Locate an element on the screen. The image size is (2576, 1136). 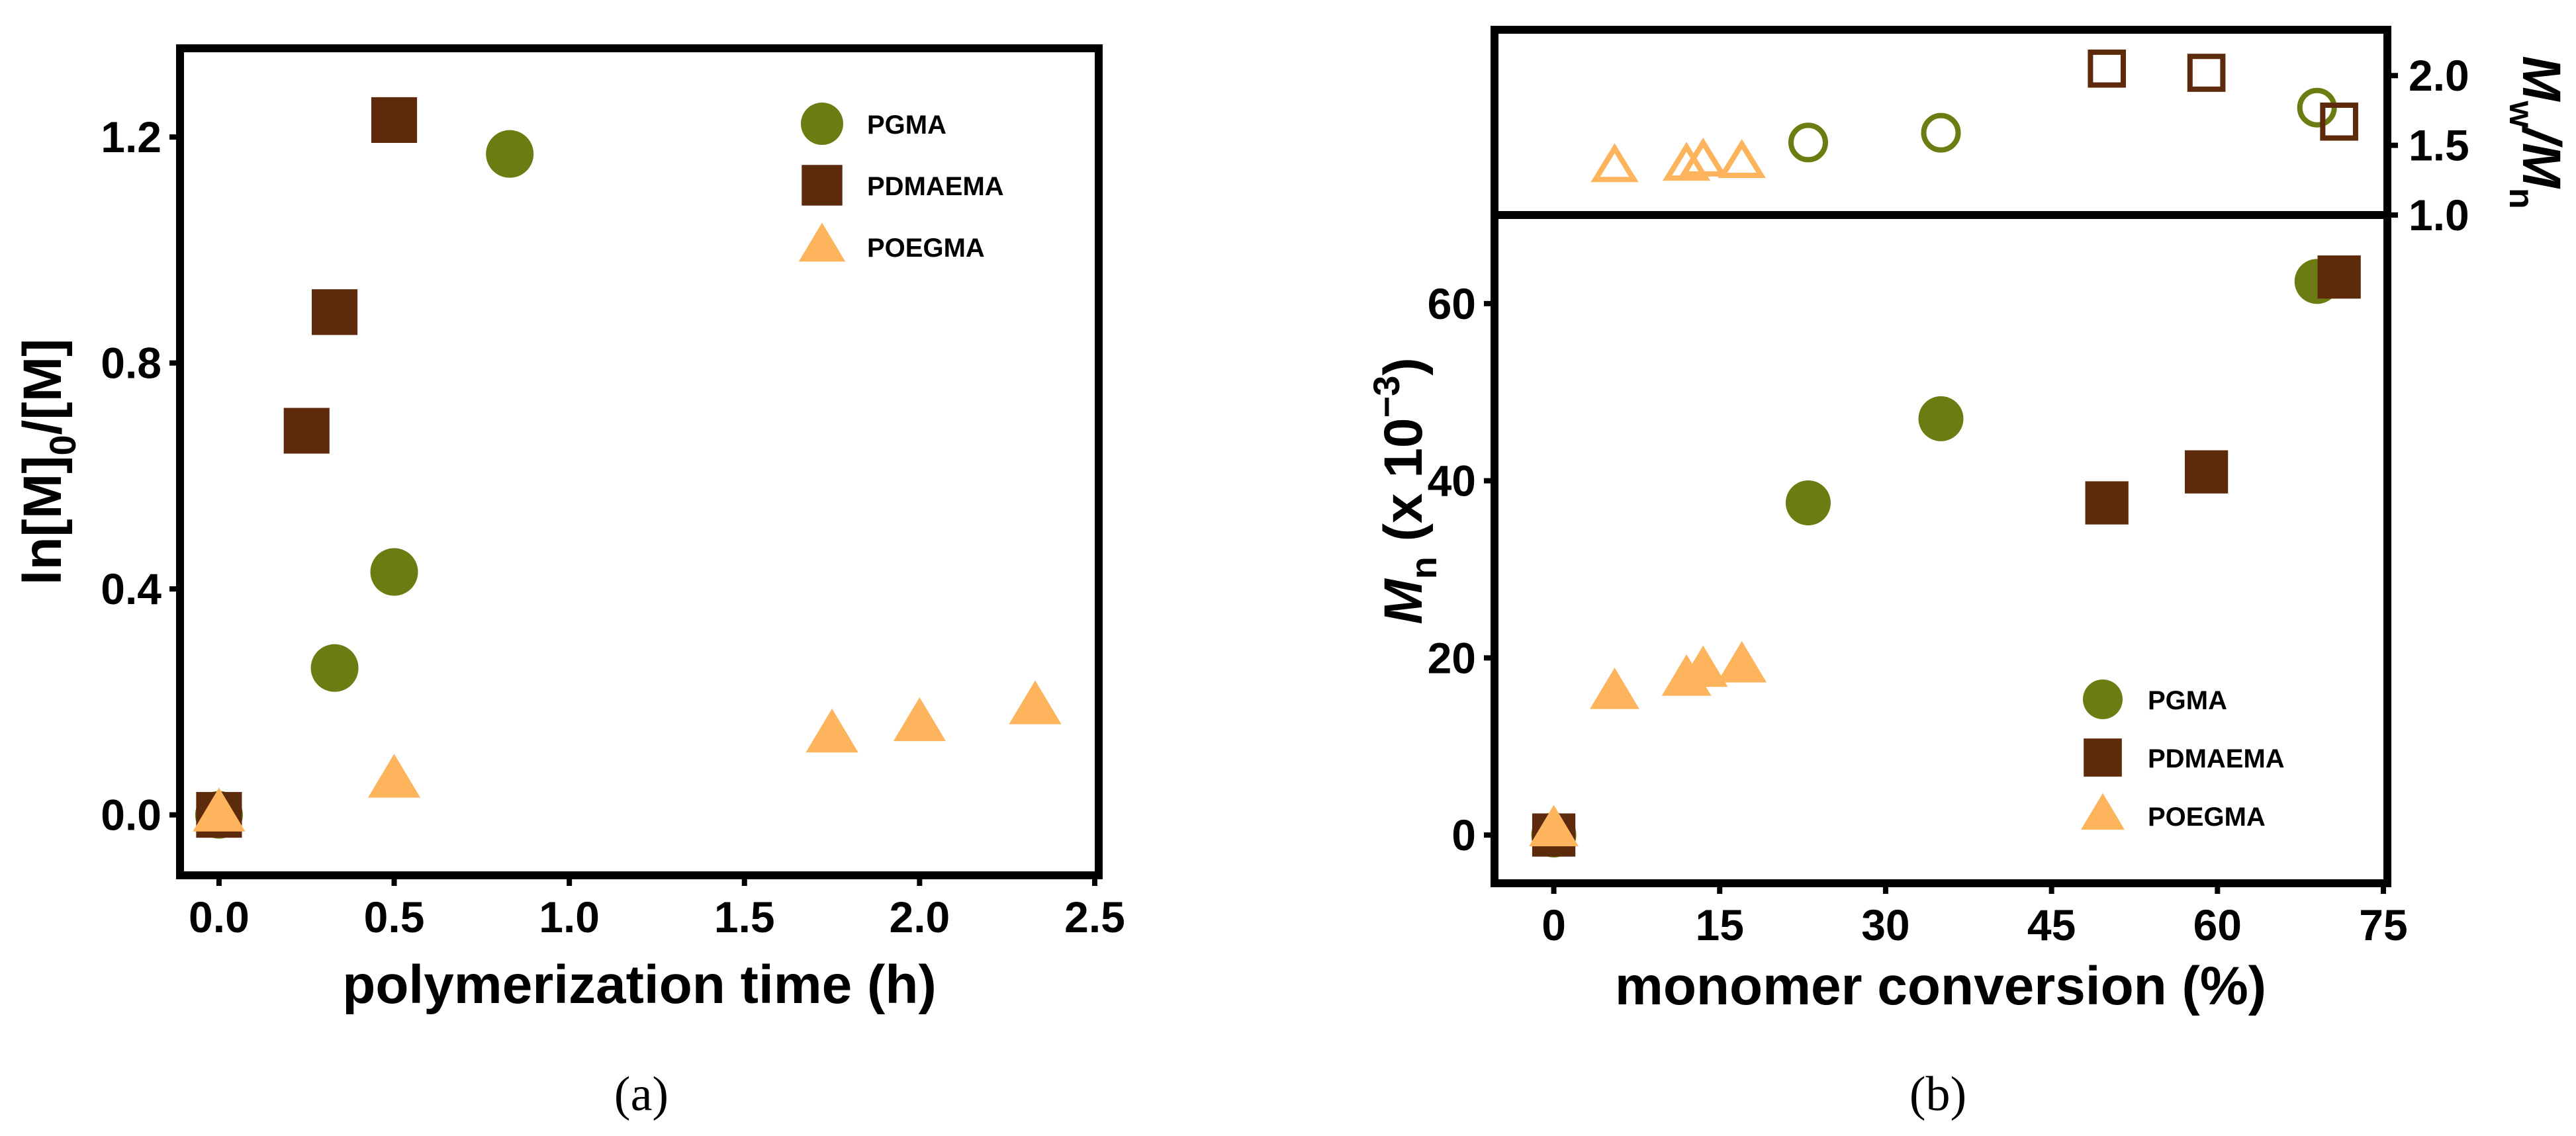
panel-b-legend: PGMA PDMAEMA POEGMA is located at coordinates (2183, 756).